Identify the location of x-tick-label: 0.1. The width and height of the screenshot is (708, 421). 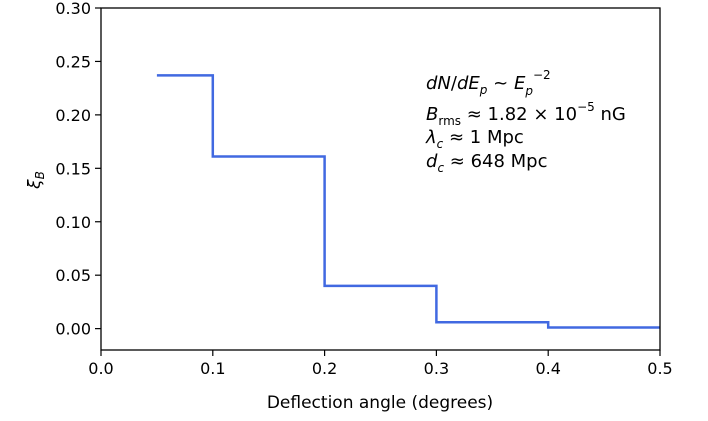
(212, 368).